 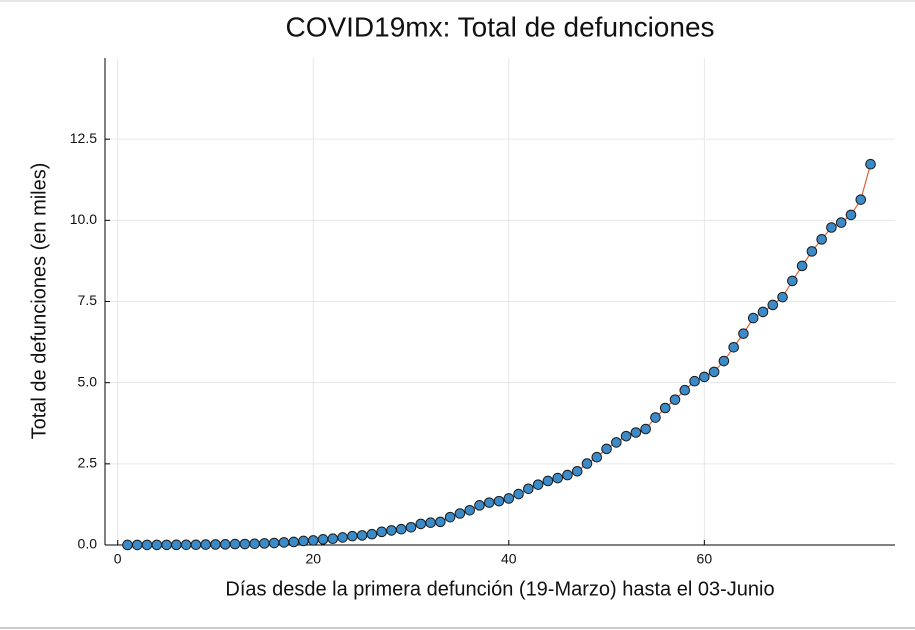 I want to click on y-tick-label: 10.0, so click(x=83, y=219).